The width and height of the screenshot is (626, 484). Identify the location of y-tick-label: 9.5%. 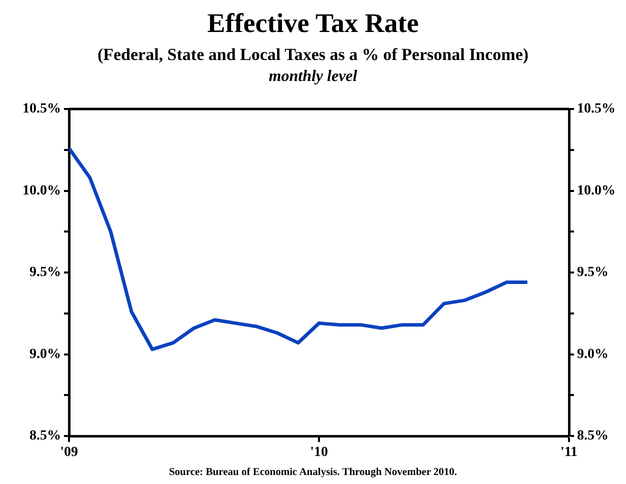
(45, 272).